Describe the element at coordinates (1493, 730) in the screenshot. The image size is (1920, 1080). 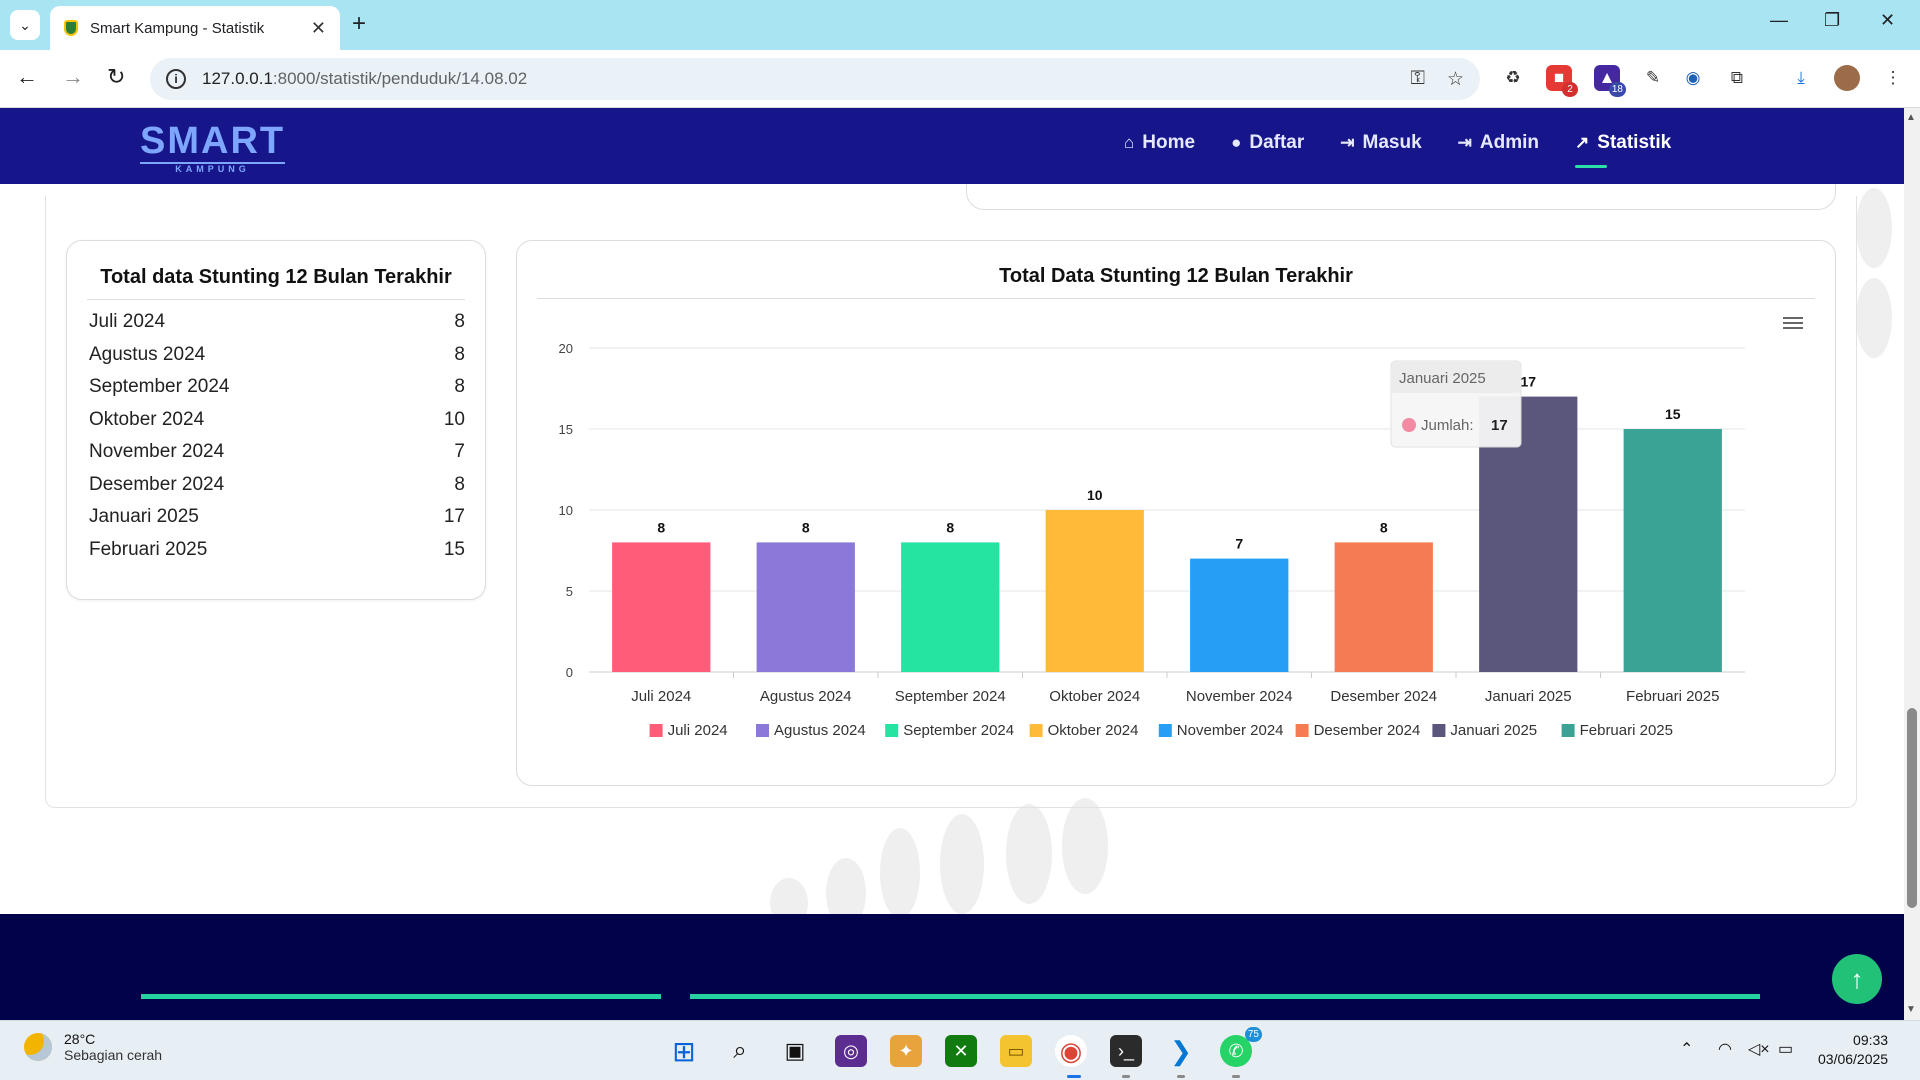
I see `legend-label: Januari 2025` at that location.